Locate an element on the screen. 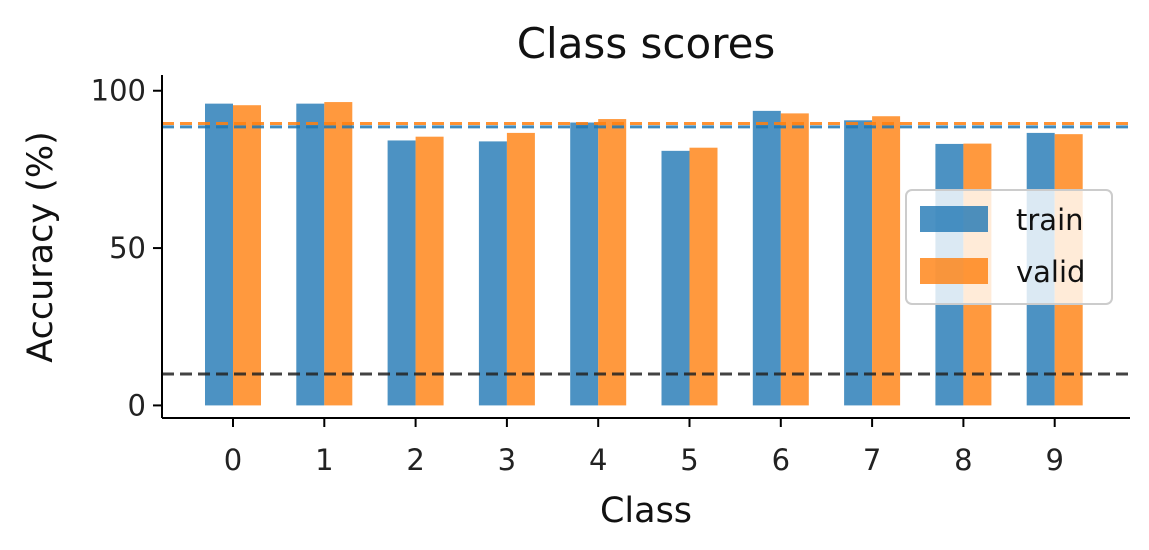  y-tick-label-100: 100 is located at coordinates (118, 91).